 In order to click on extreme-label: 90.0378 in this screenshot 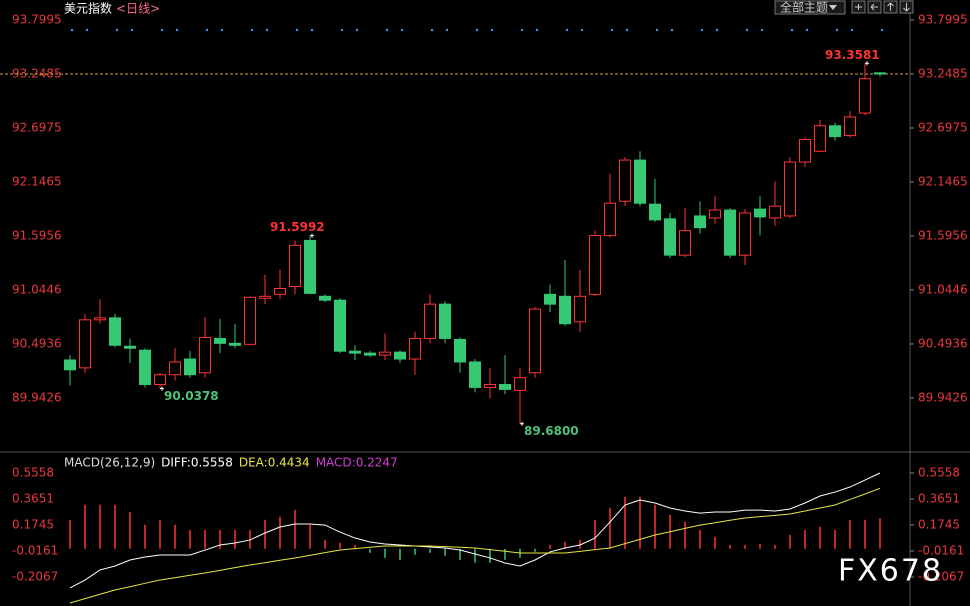, I will do `click(191, 396)`.